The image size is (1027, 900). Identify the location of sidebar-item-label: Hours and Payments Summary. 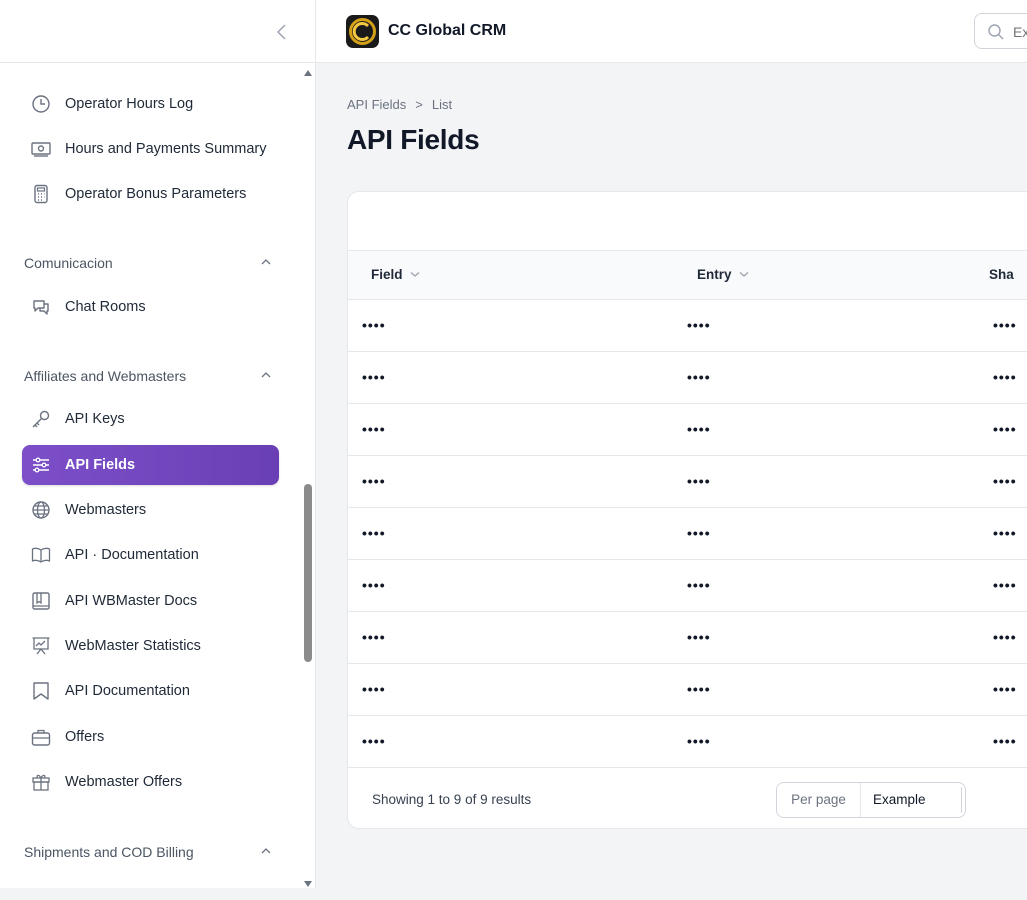
(166, 149).